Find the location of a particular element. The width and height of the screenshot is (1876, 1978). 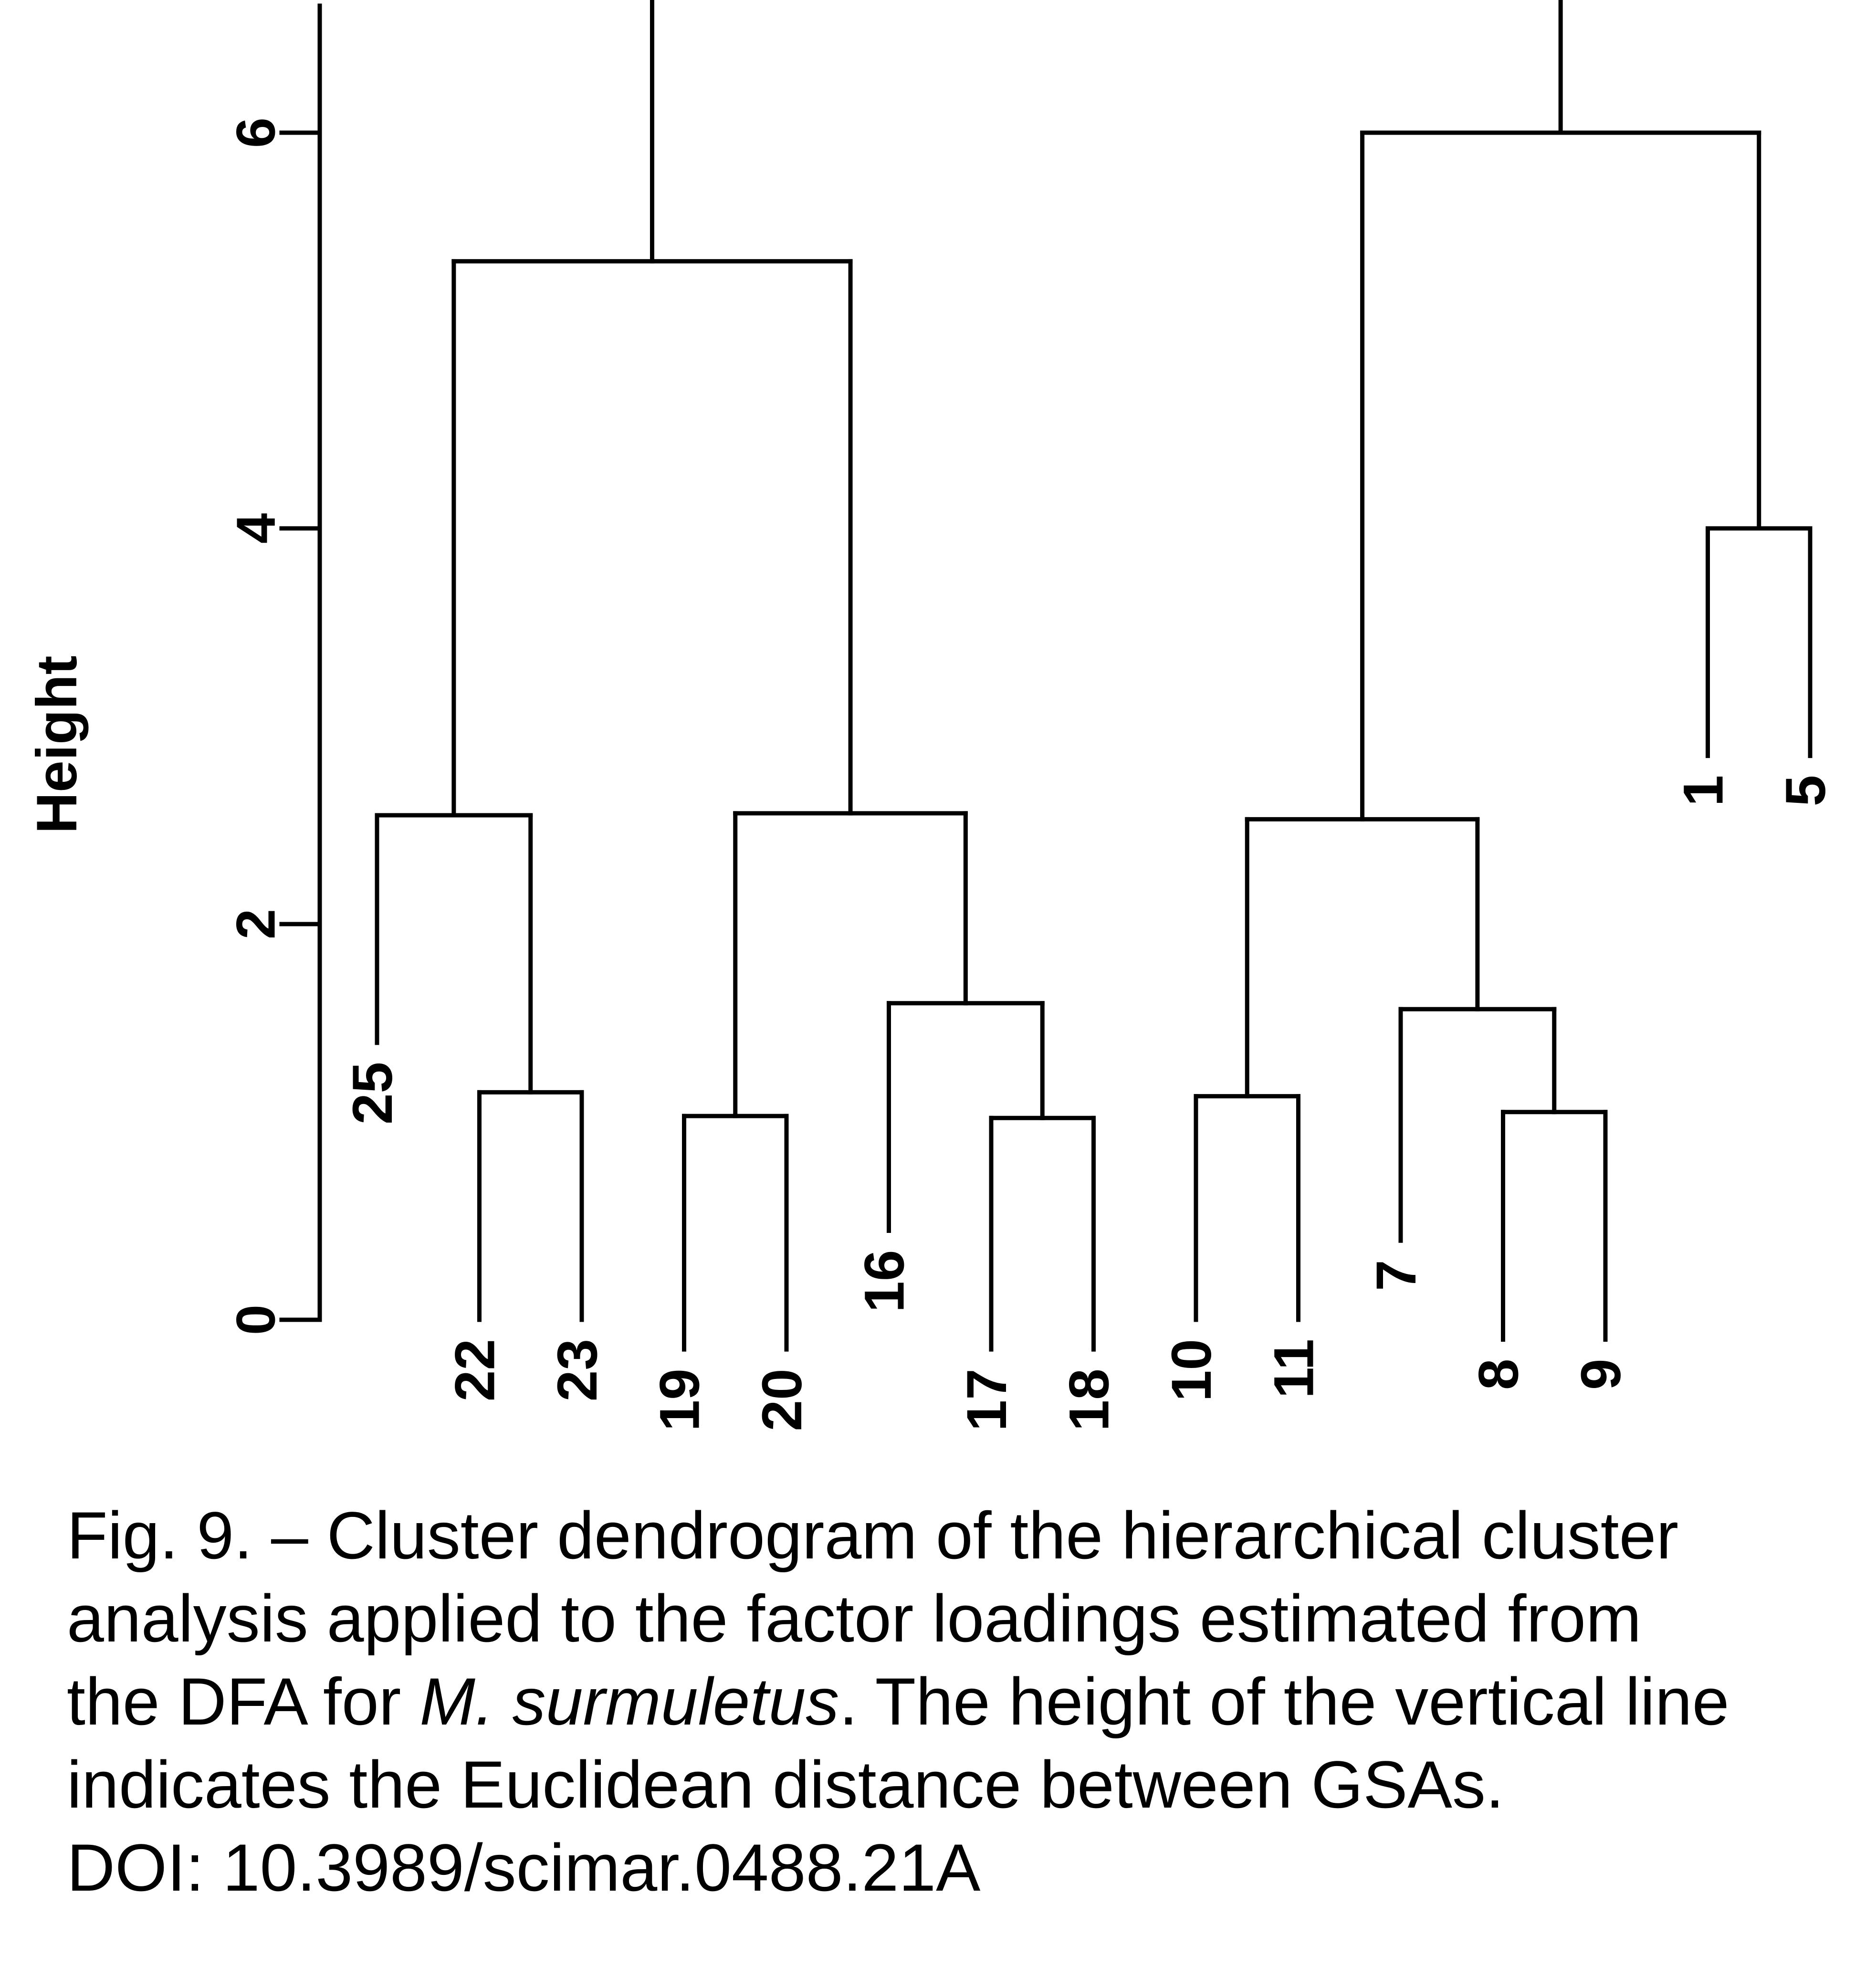

leaf-label-8: 8 is located at coordinates (1498, 1374).